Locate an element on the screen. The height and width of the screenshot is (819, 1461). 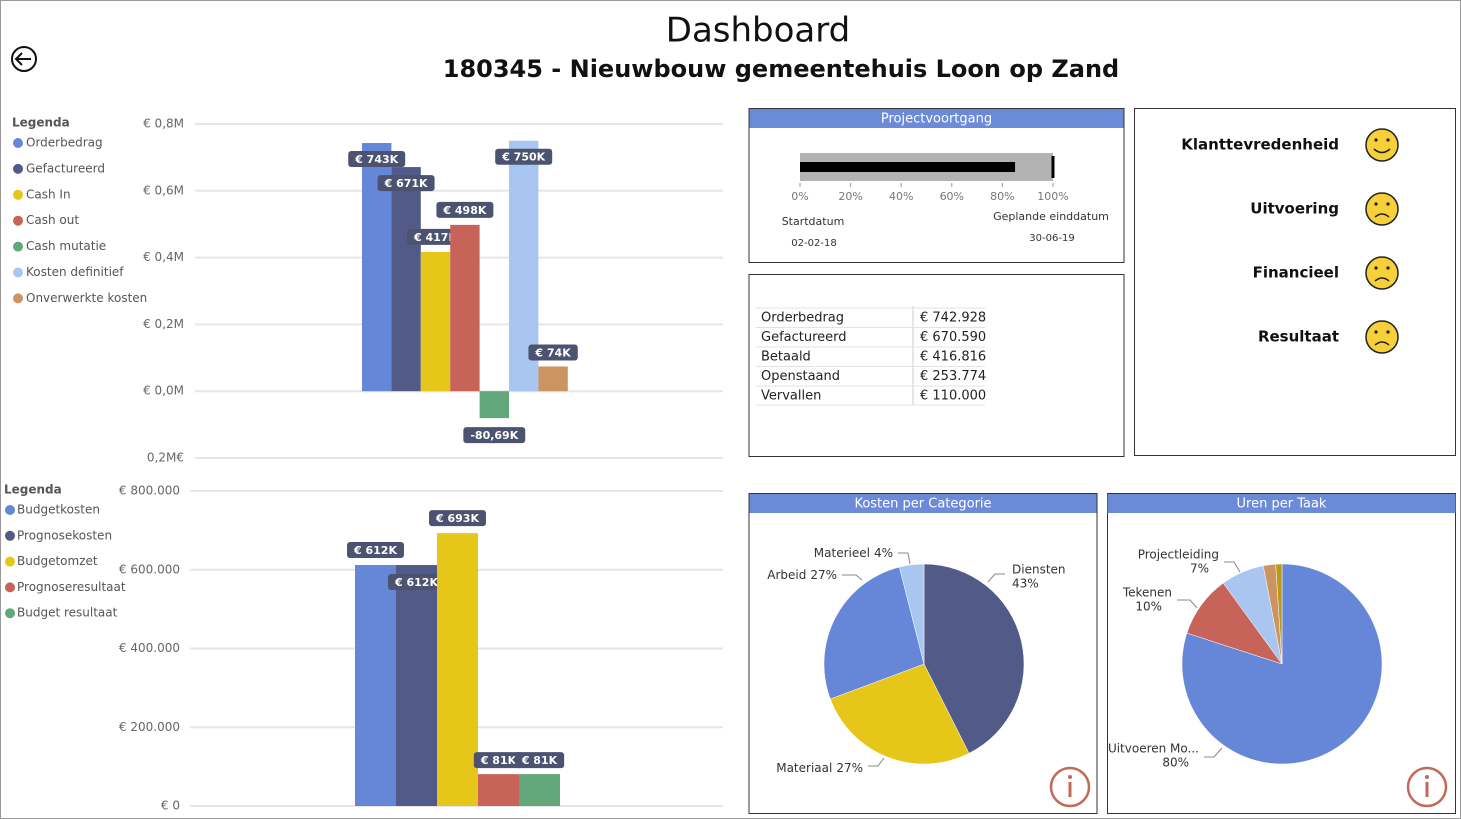
data-label-text: € 693K is located at coordinates (457, 518).